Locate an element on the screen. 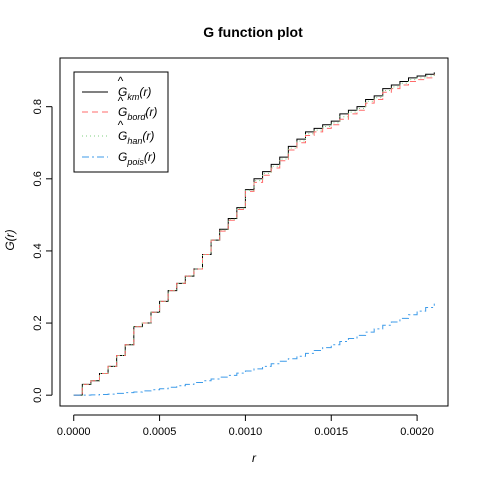 The image size is (480, 480). legend: Gkm(r) ^ Gbord(r) ^ Ghan(r) ^ Gpois(r) is located at coordinates (121, 122).